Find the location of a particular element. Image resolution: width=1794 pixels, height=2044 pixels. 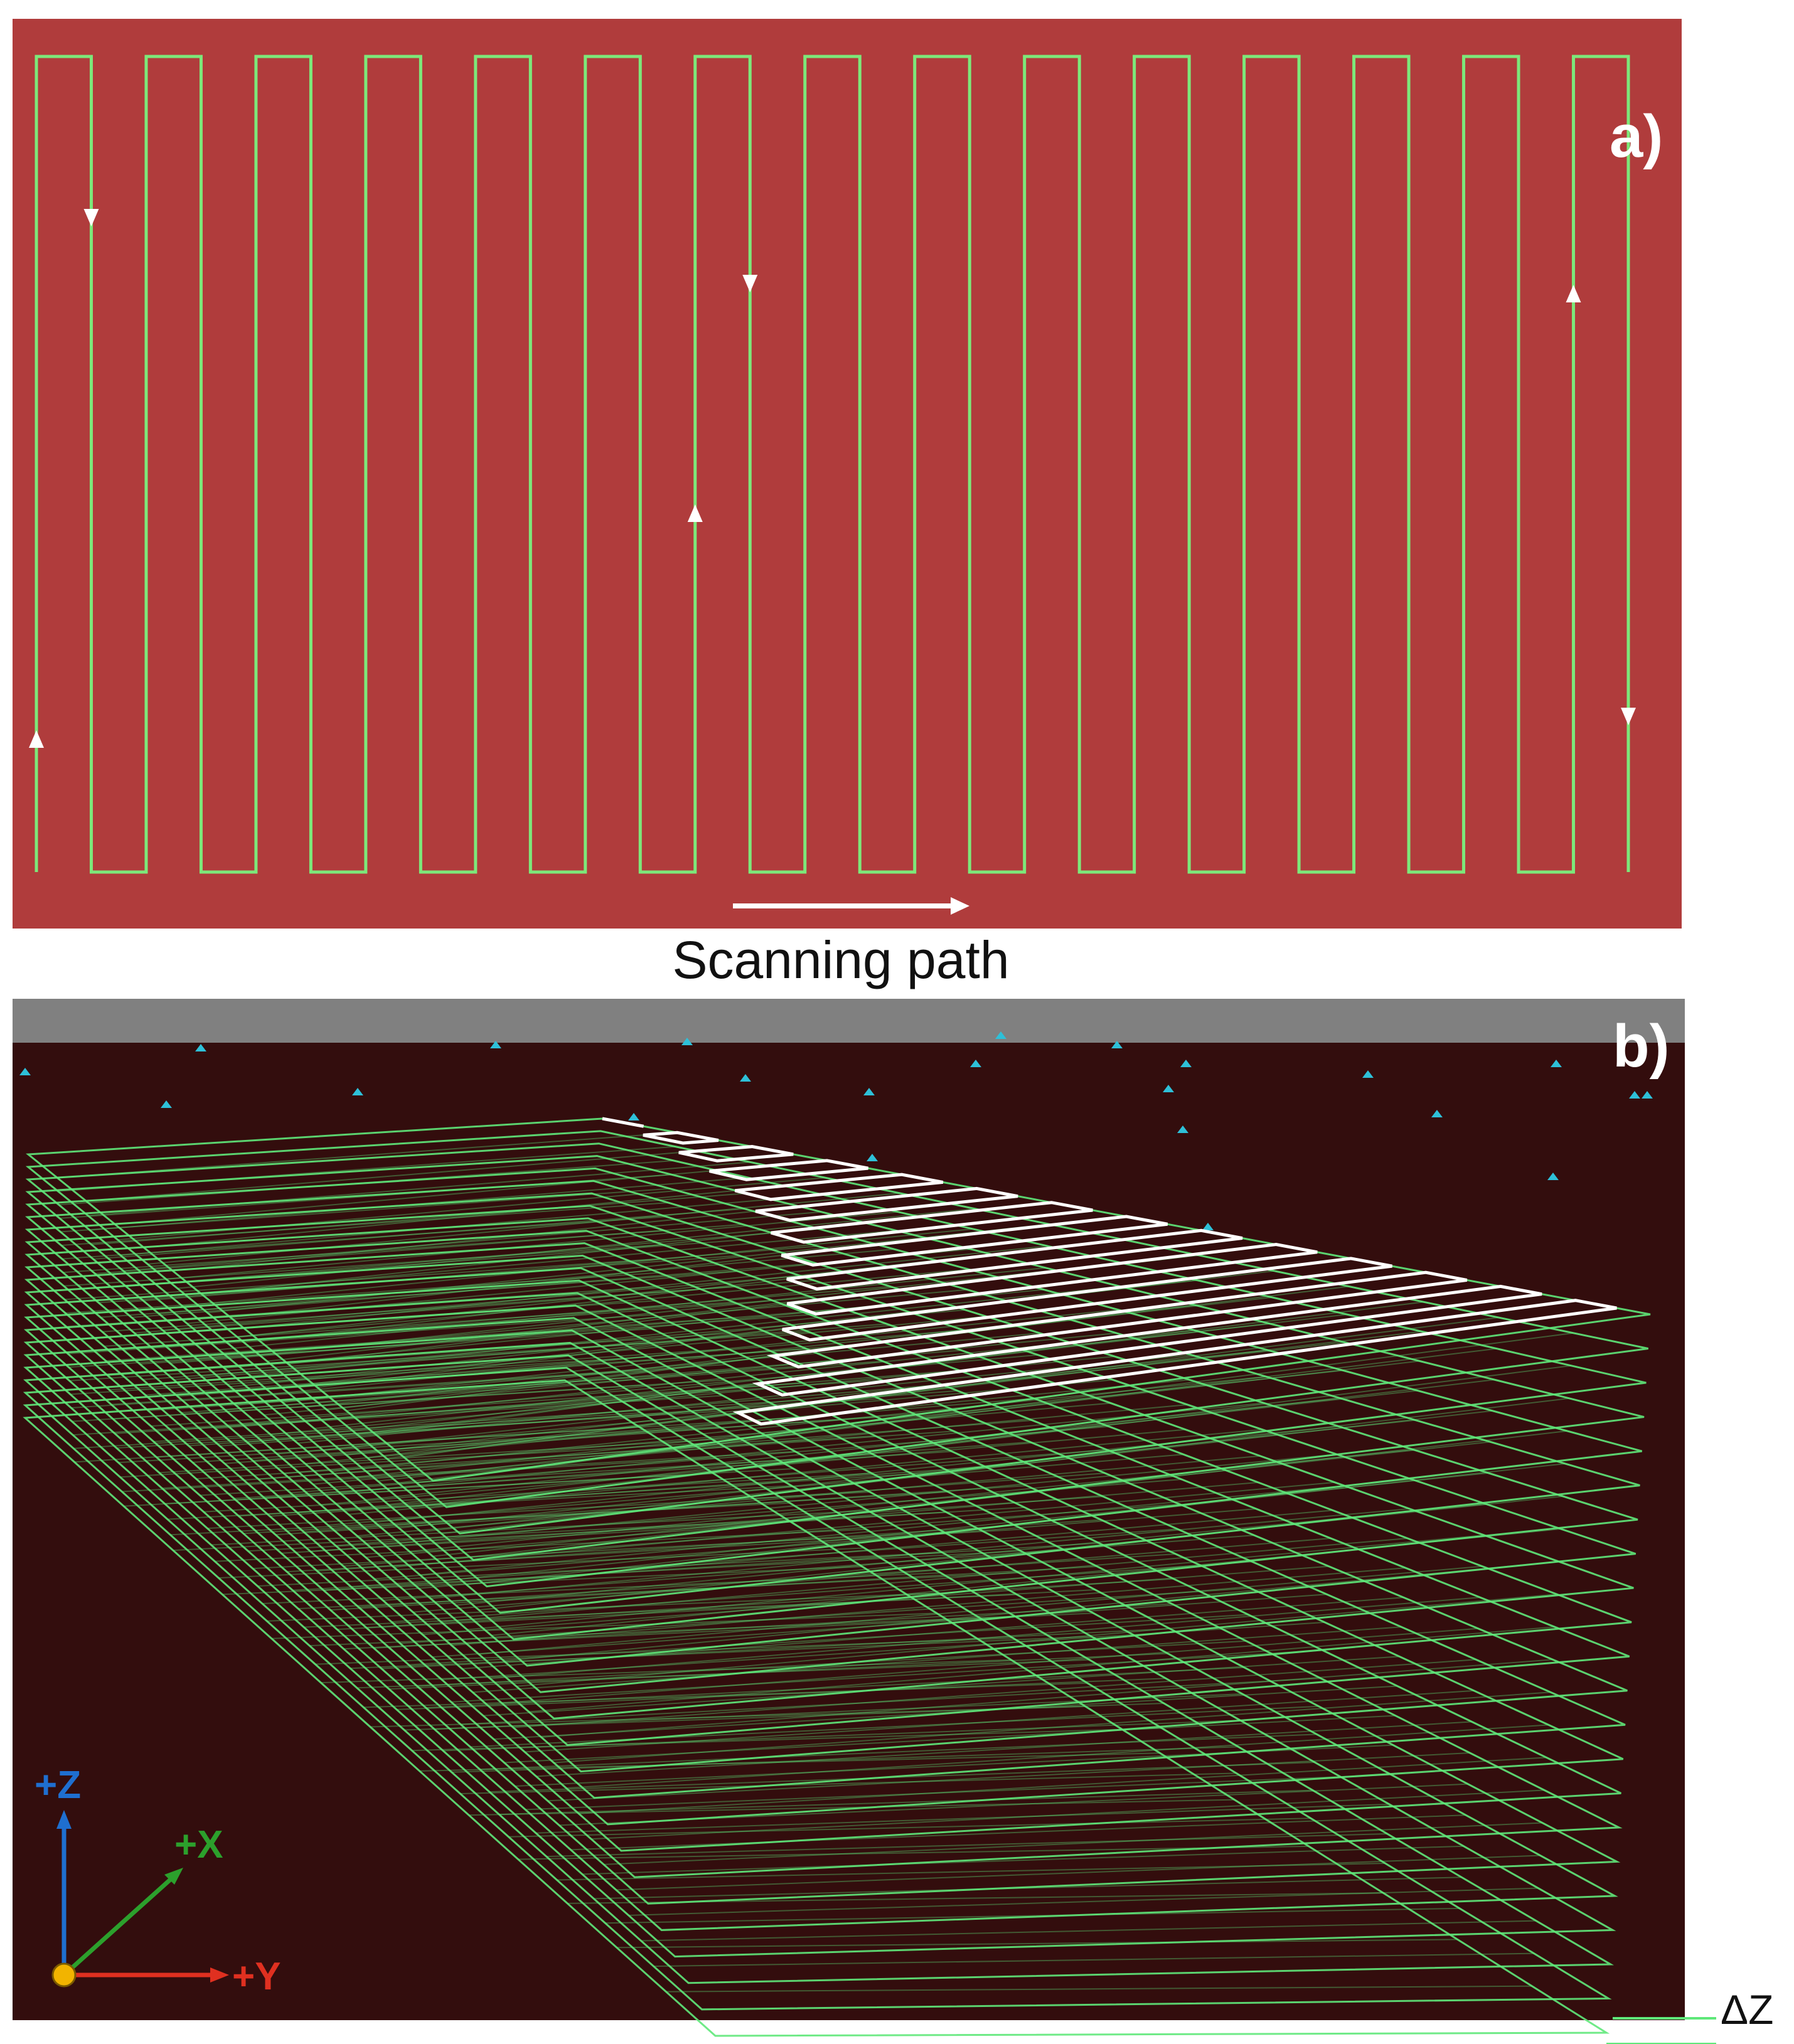

axis-triad is located at coordinates (140, 1899).